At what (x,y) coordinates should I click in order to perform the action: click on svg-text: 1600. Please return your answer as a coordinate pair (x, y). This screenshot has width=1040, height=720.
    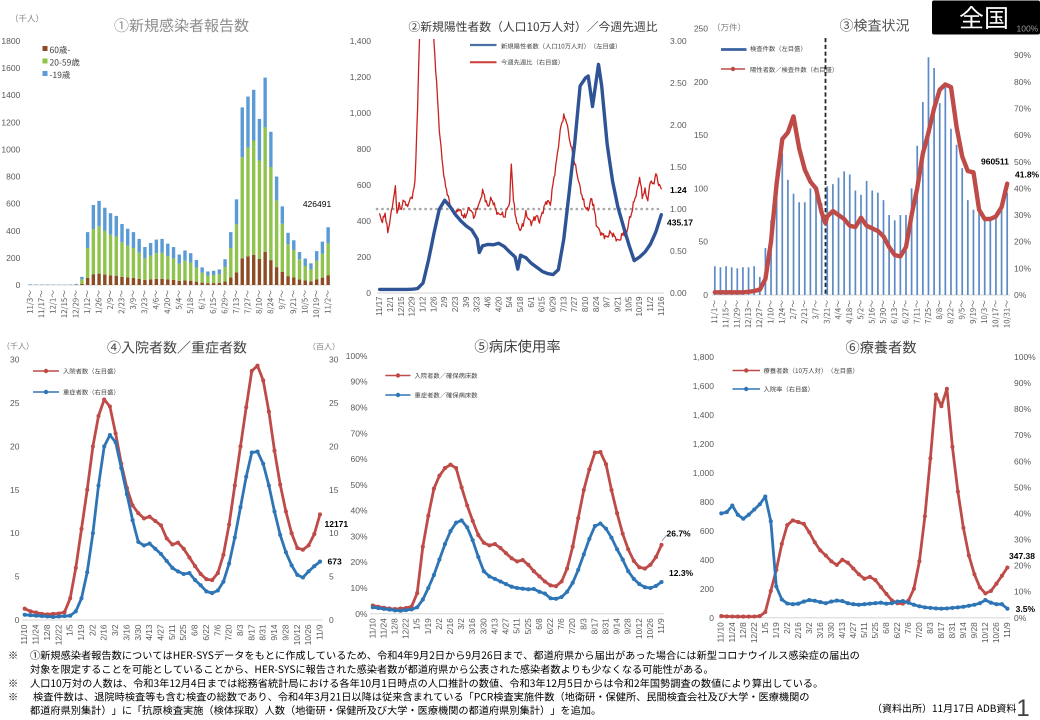
    Looking at the image, I should click on (10, 68).